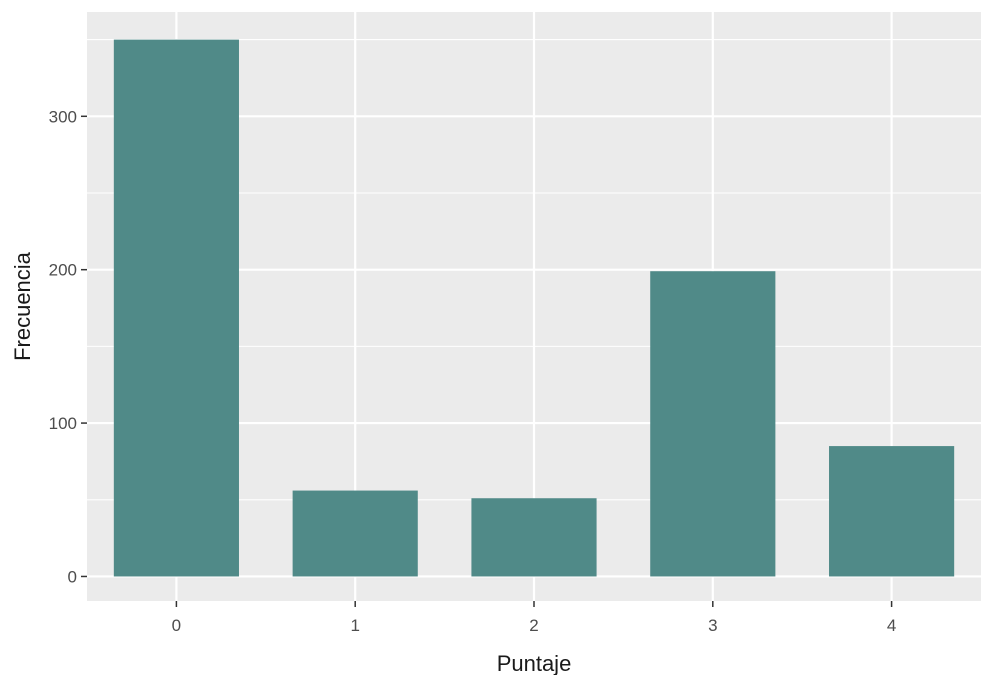  I want to click on y-tick-label: 100, so click(63, 423).